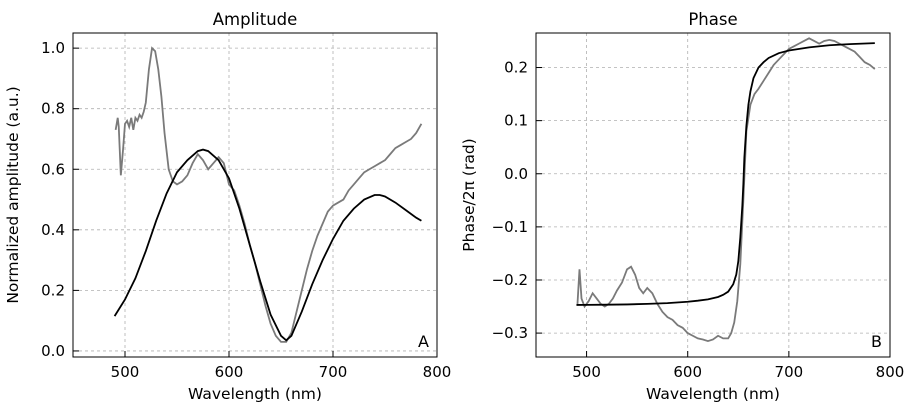  Describe the element at coordinates (510, 280) in the screenshot. I see `phase-y-tick-label: −0.2` at that location.